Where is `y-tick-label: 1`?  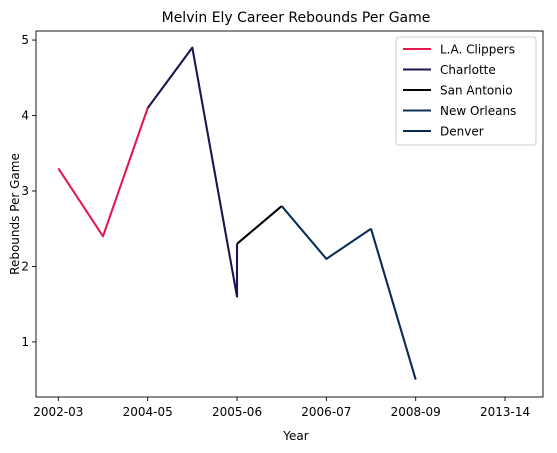 y-tick-label: 1 is located at coordinates (25, 342).